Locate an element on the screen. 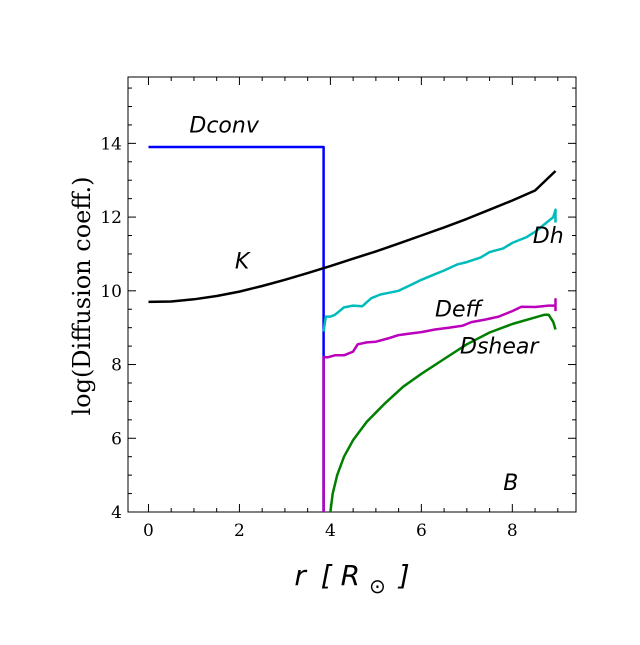 This screenshot has height=645, width=640. series-label-dconv: Dconv is located at coordinates (224, 125).